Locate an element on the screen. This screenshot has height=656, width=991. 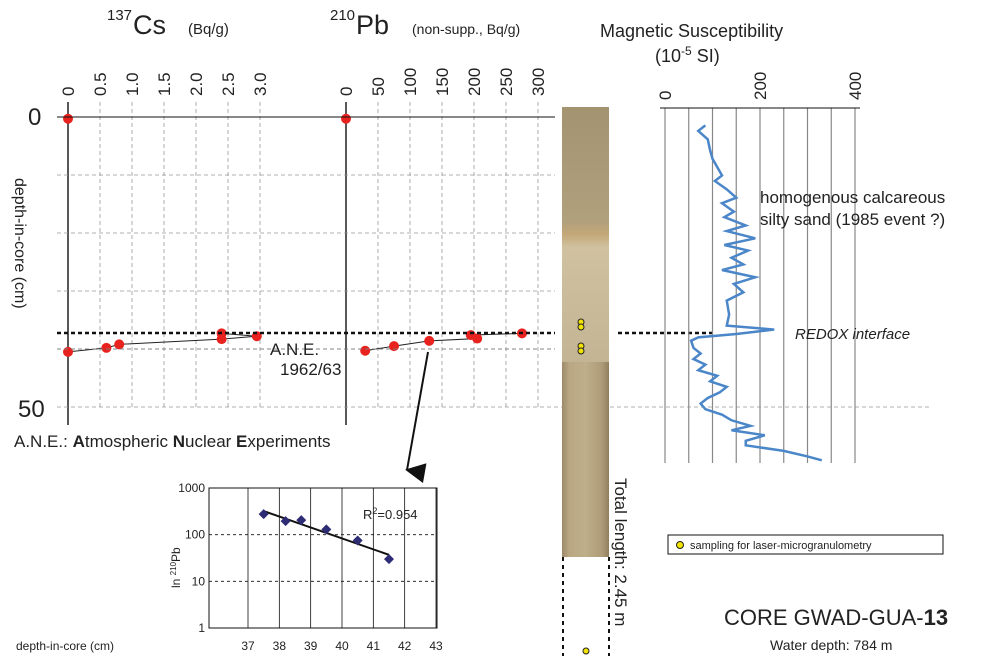
pb-series is located at coordinates (434, 234).